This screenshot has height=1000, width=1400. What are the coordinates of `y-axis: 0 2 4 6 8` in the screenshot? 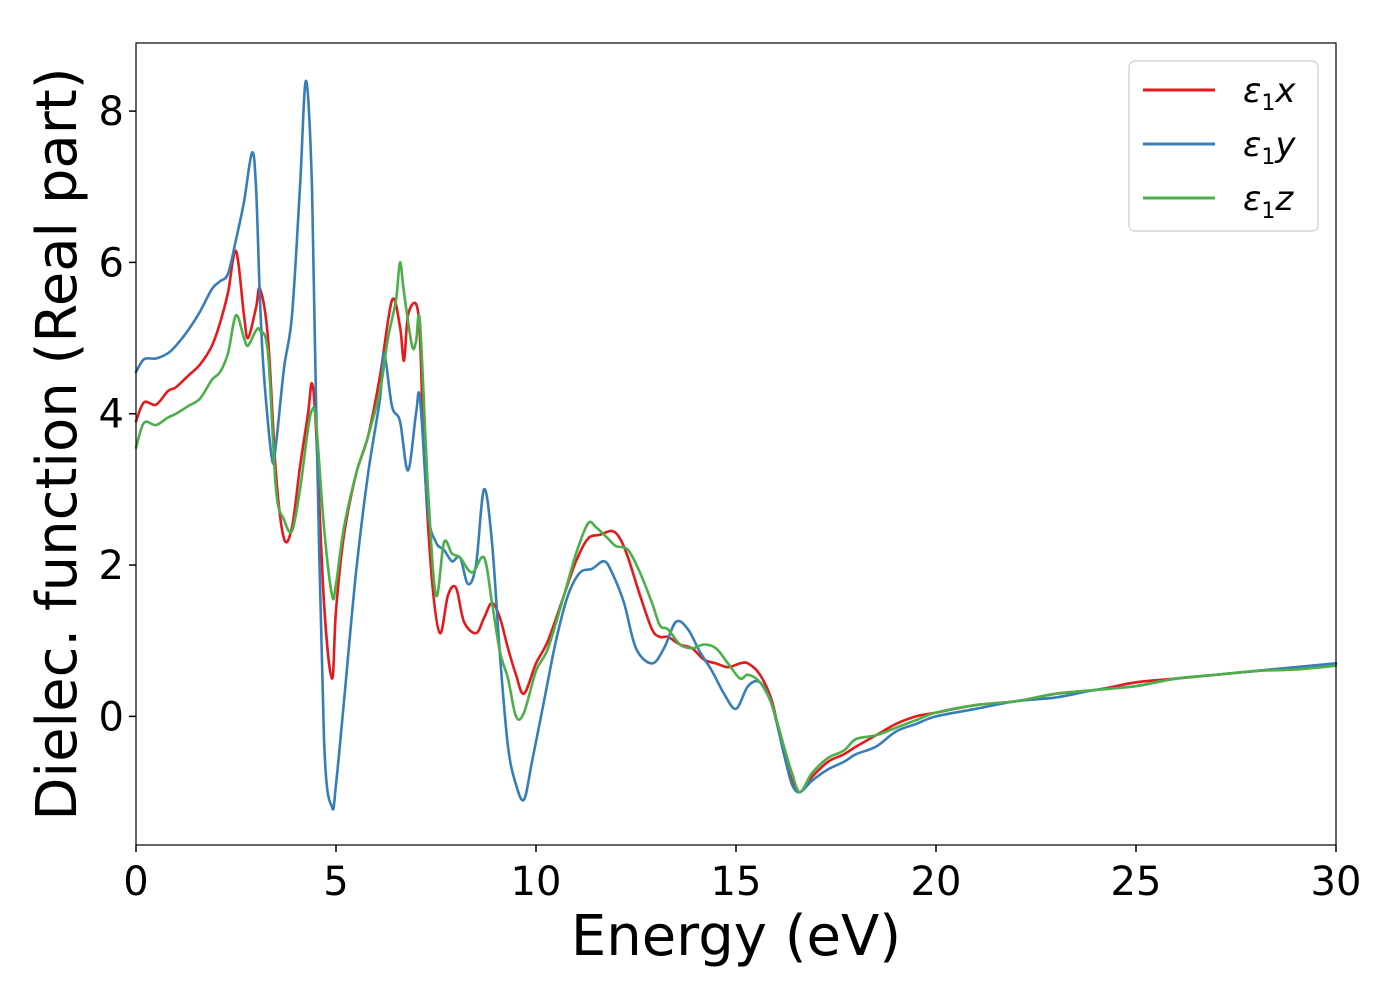 It's located at (117, 414).